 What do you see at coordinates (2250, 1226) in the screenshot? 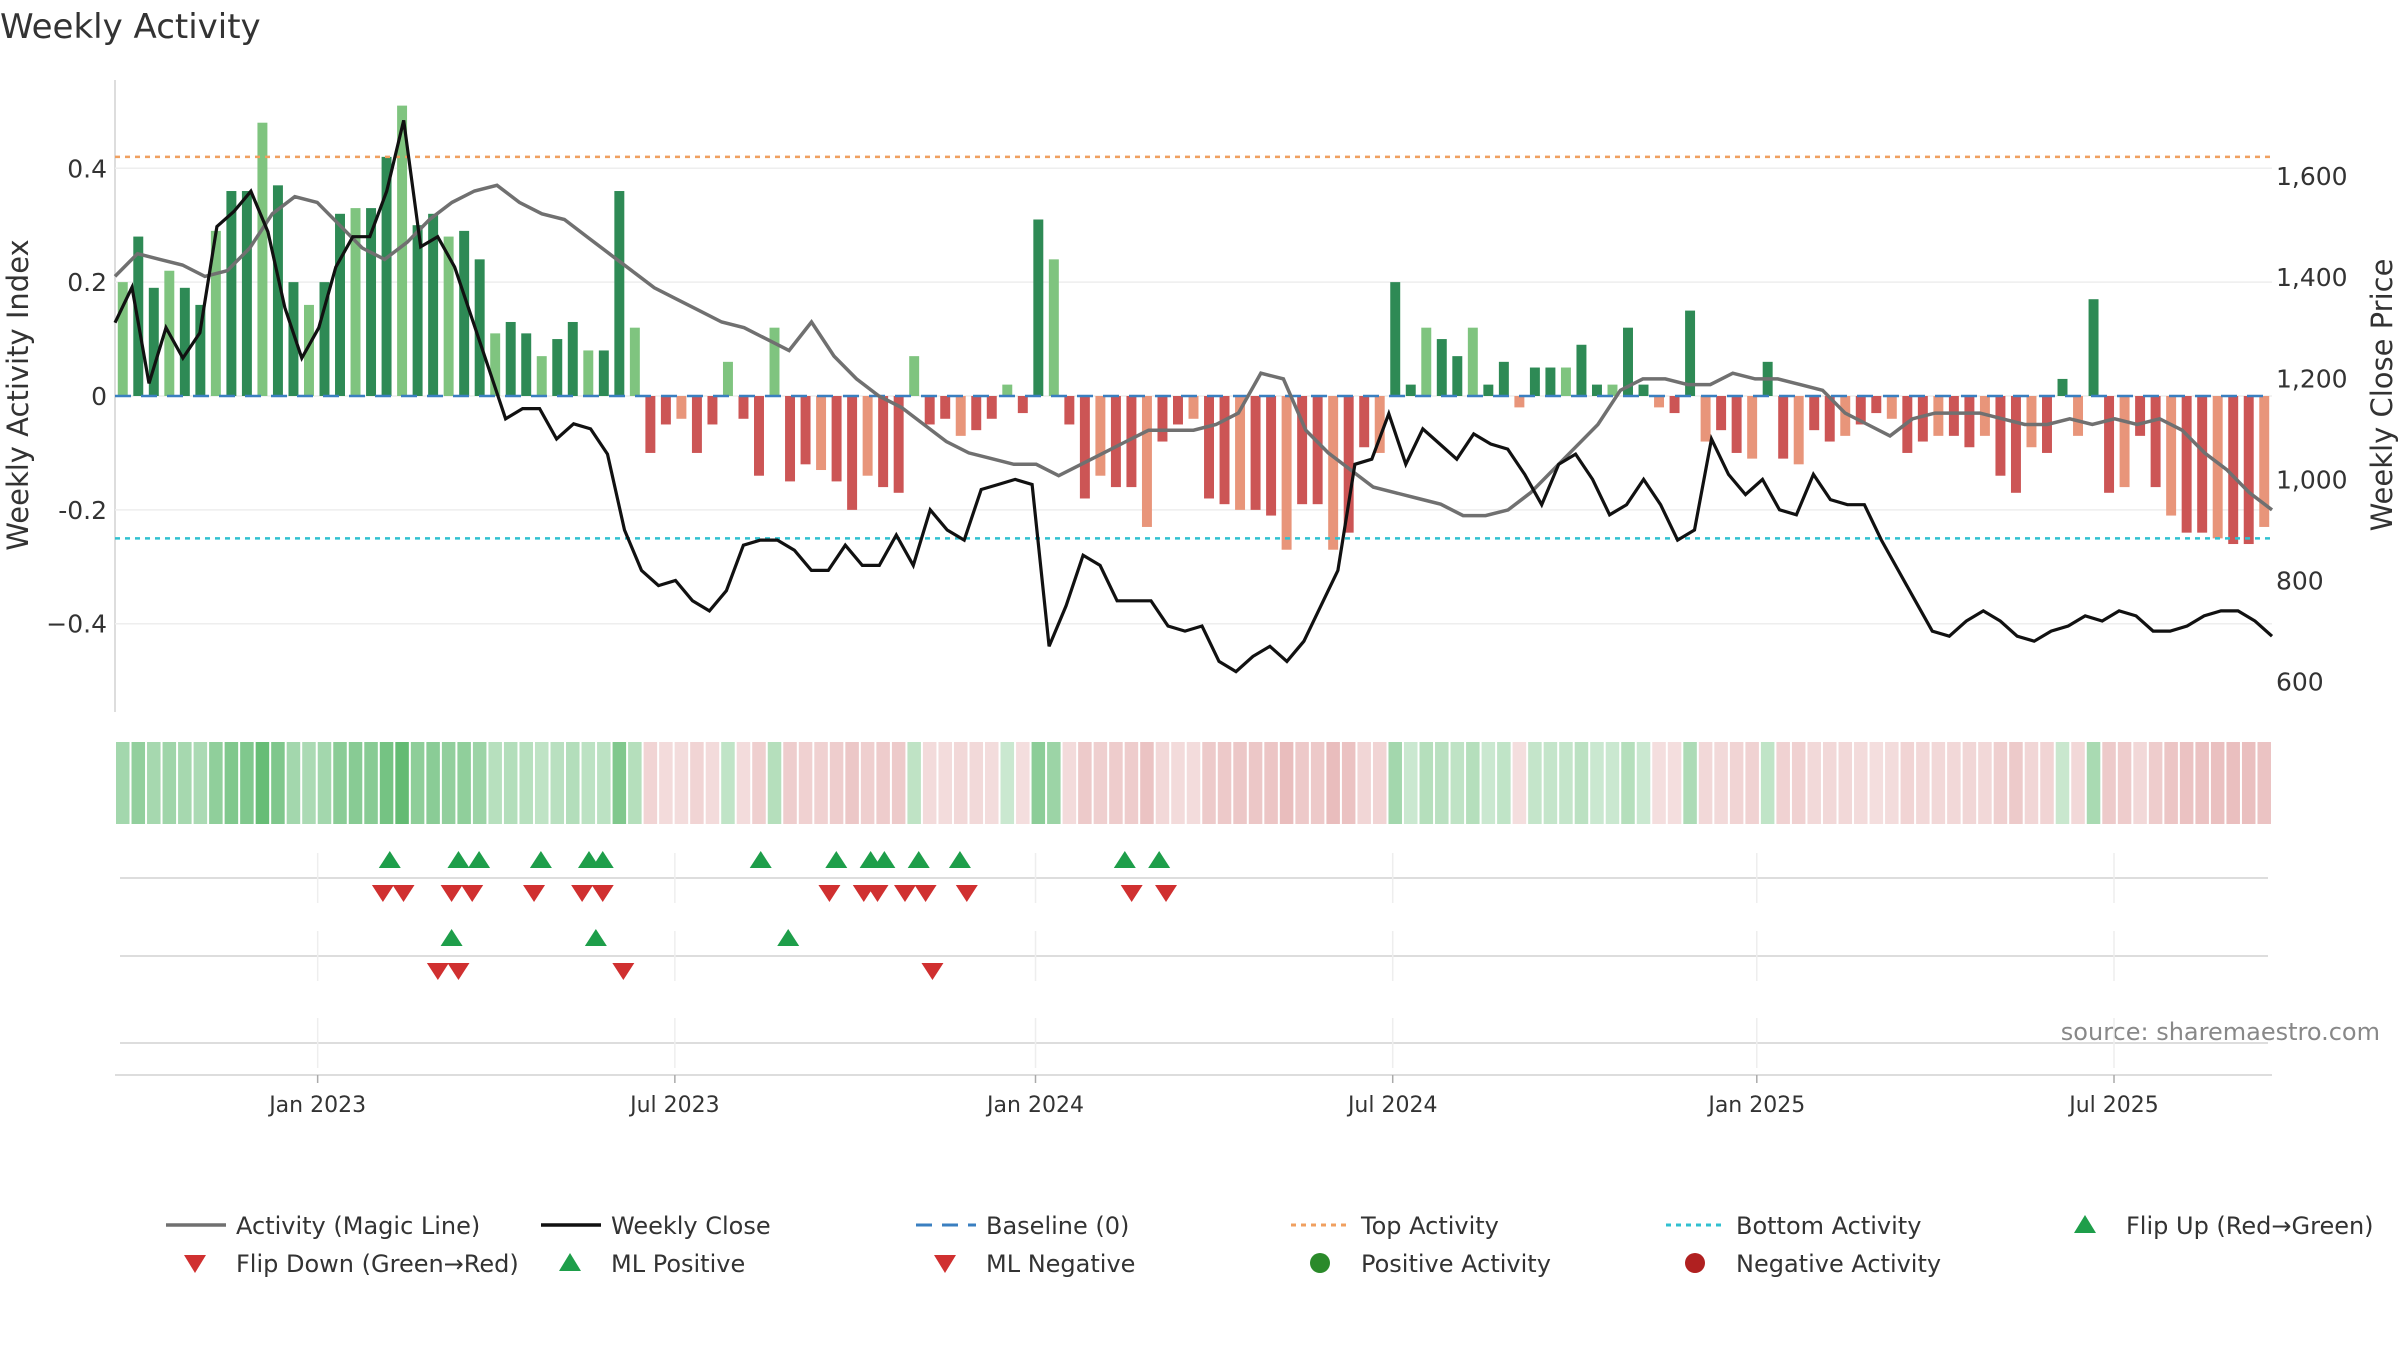
I see `legend-label: Flip Up (Red→Green)` at bounding box center [2250, 1226].